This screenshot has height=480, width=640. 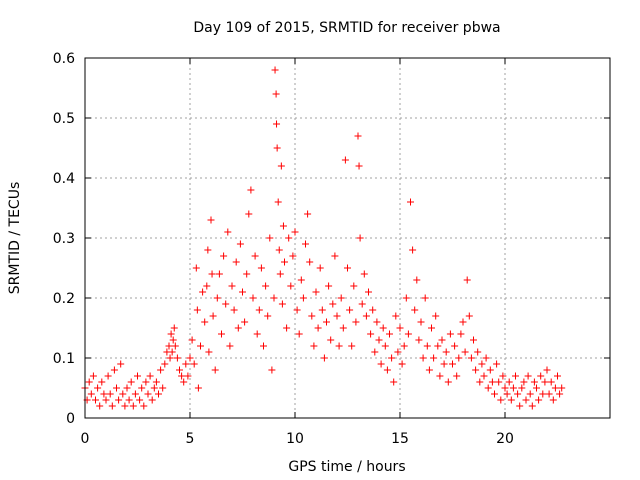 What do you see at coordinates (190, 439) in the screenshot?
I see `x-tick-label: 5` at bounding box center [190, 439].